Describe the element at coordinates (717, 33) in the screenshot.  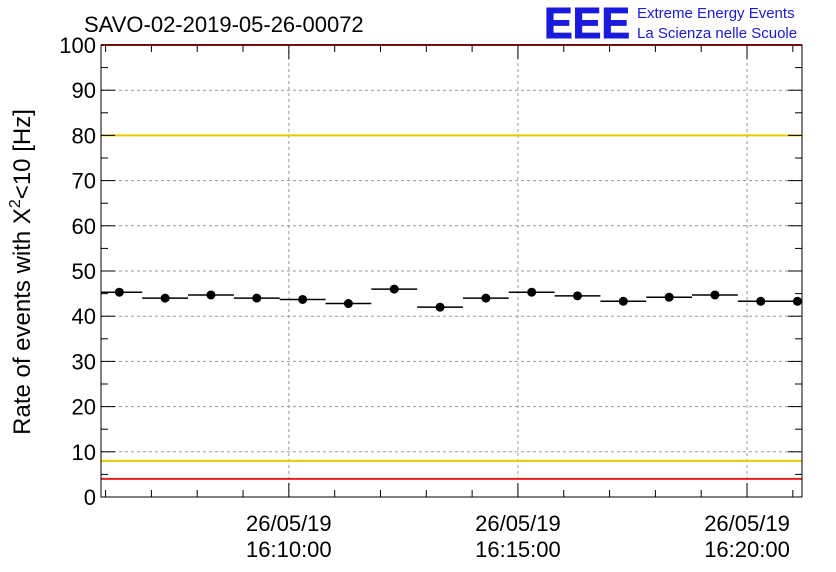
I see `eee-logo-line2: La Scienza nelle Scuole` at that location.